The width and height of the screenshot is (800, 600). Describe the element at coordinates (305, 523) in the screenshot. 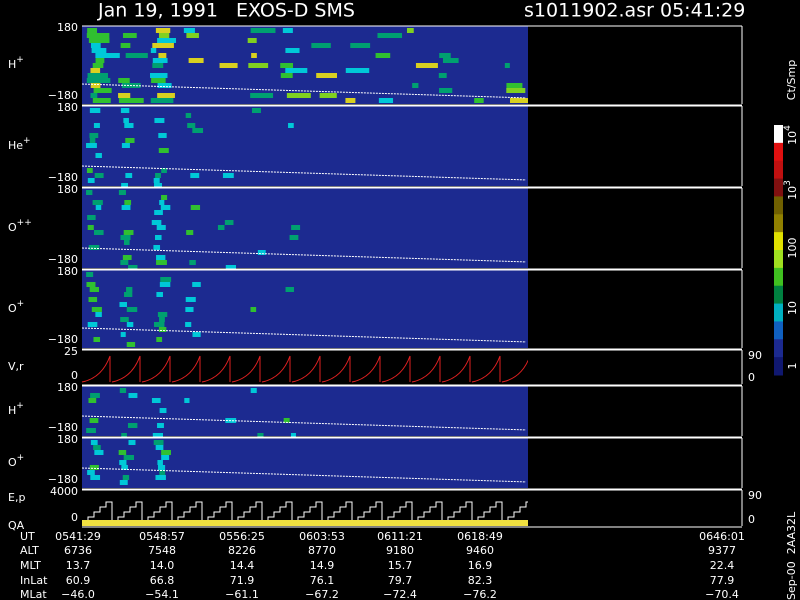

I see `qa-bar` at that location.